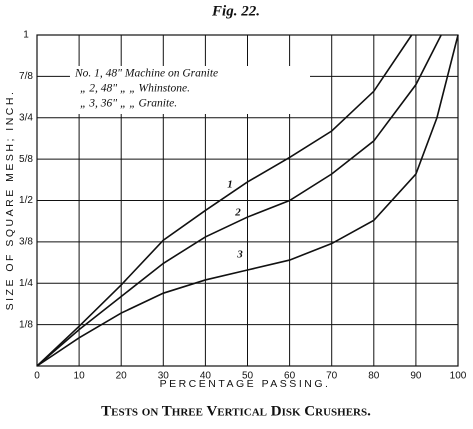 The width and height of the screenshot is (473, 429). Describe the element at coordinates (135, 89) in the screenshot. I see `annotation: „ 2, 48" „ „ Whinstone.` at that location.